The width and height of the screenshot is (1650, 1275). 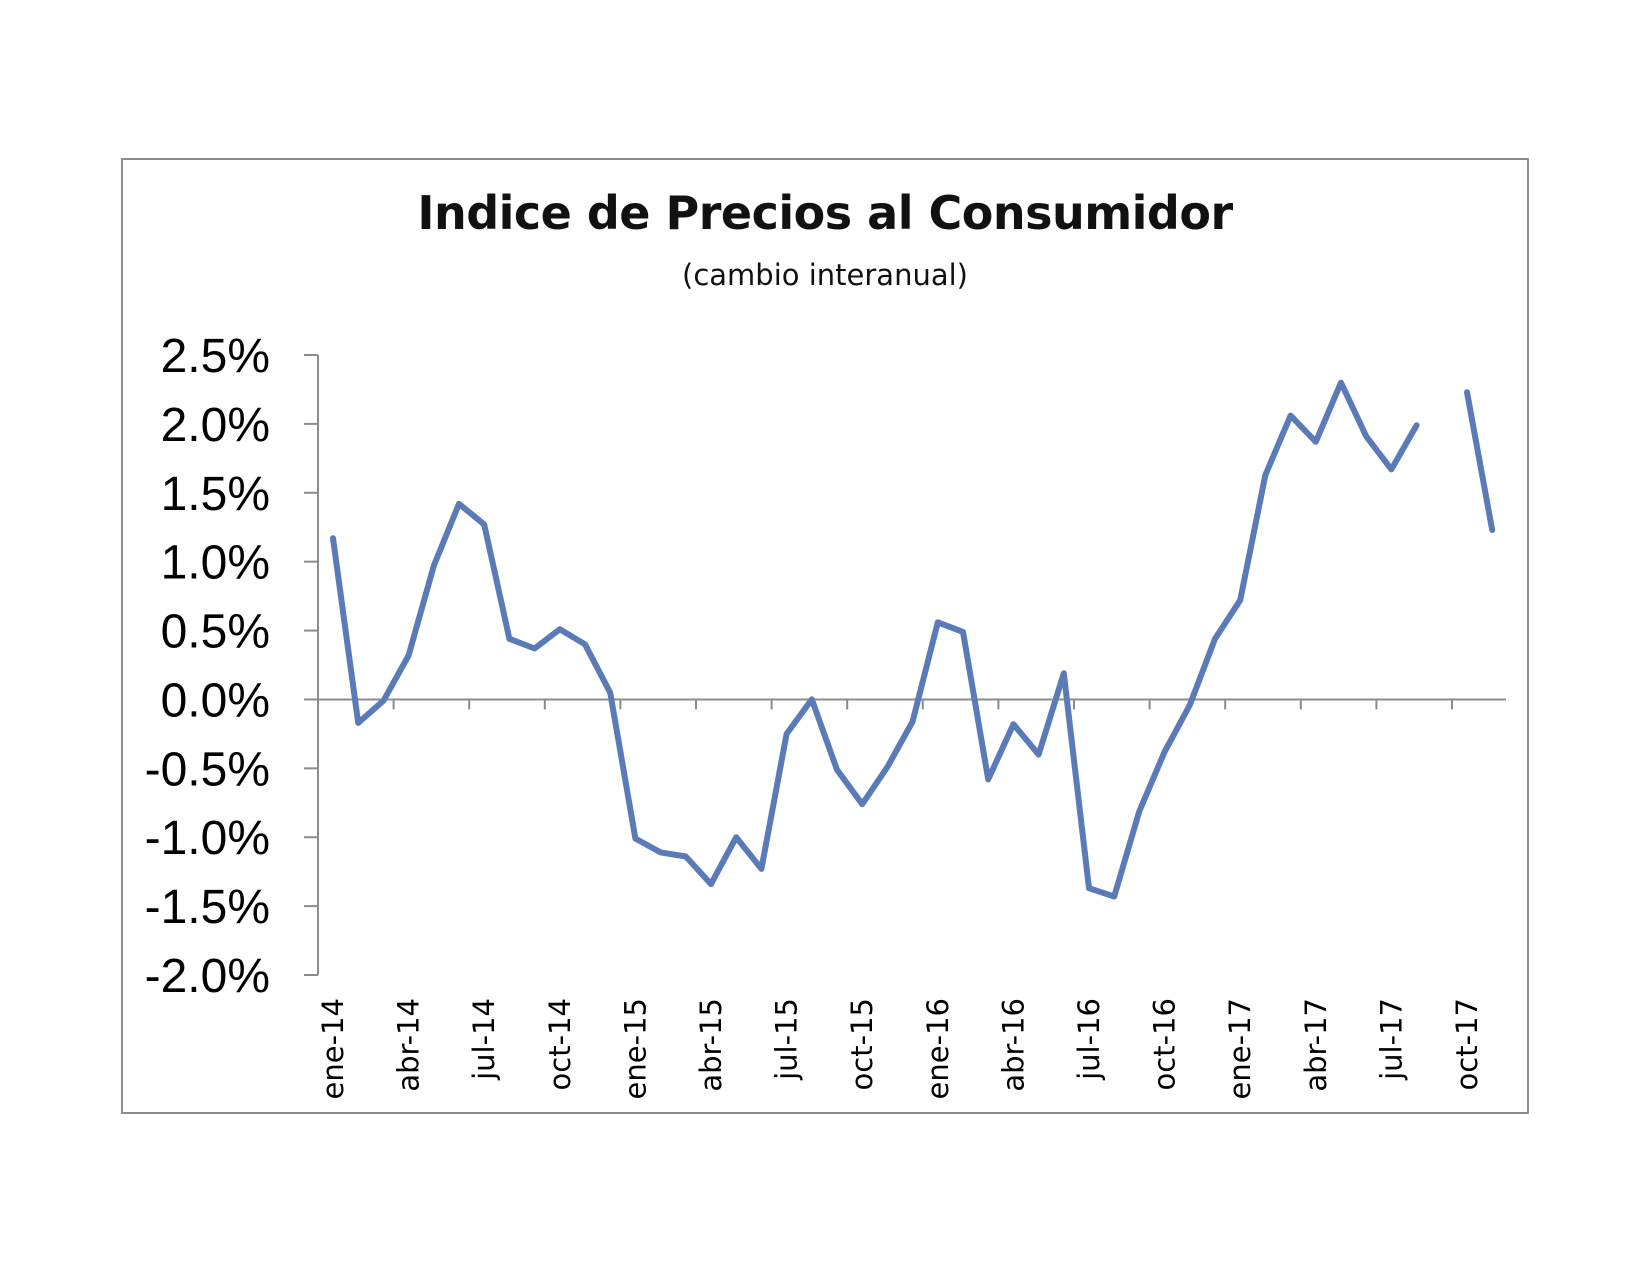 What do you see at coordinates (207, 907) in the screenshot?
I see `y-tick-label: -1.5%` at bounding box center [207, 907].